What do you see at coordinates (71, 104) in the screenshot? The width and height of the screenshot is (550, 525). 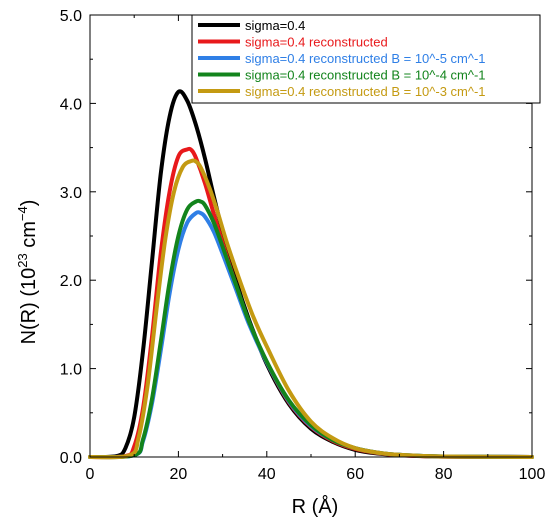 I see `y-tick-label: 4.0` at bounding box center [71, 104].